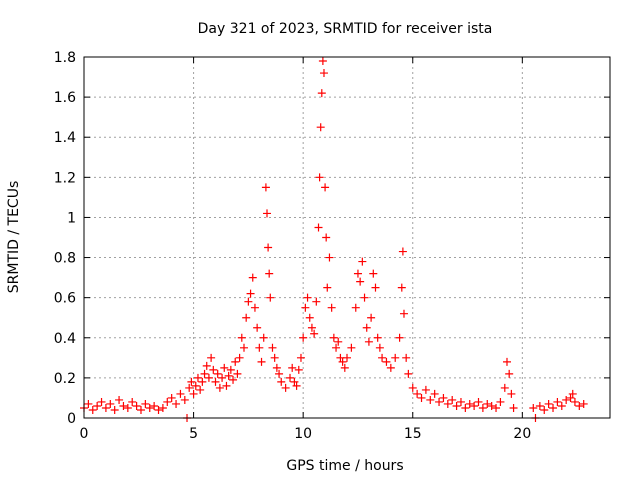 The height and width of the screenshot is (485, 640). Describe the element at coordinates (522, 434) in the screenshot. I see `x-tick-label: 20` at that location.